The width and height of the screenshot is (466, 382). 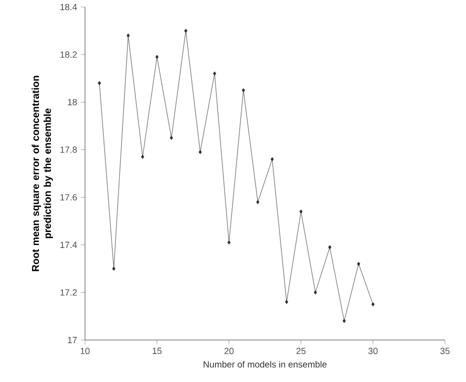 I want to click on y-tick-label: 17.4, so click(x=68, y=245).